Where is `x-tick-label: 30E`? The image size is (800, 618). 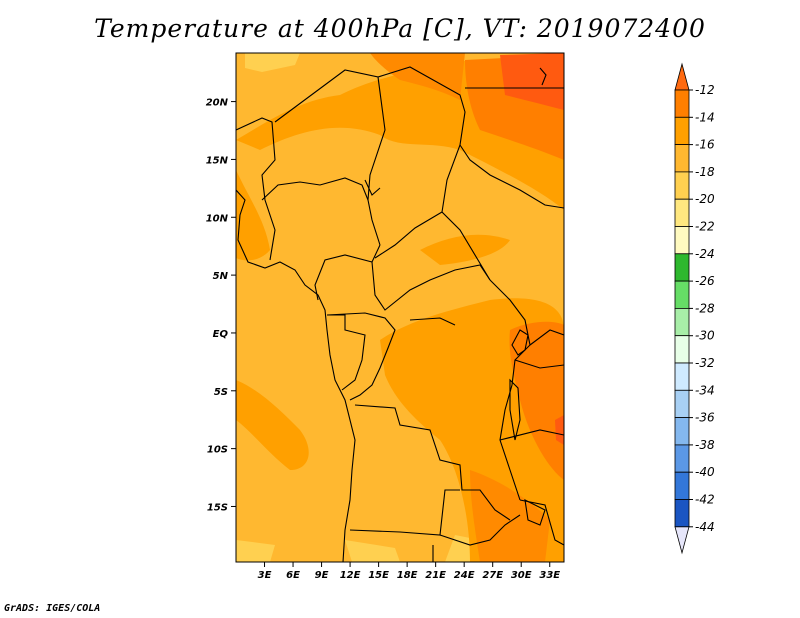
x-tick-label: 30E is located at coordinates (521, 575).